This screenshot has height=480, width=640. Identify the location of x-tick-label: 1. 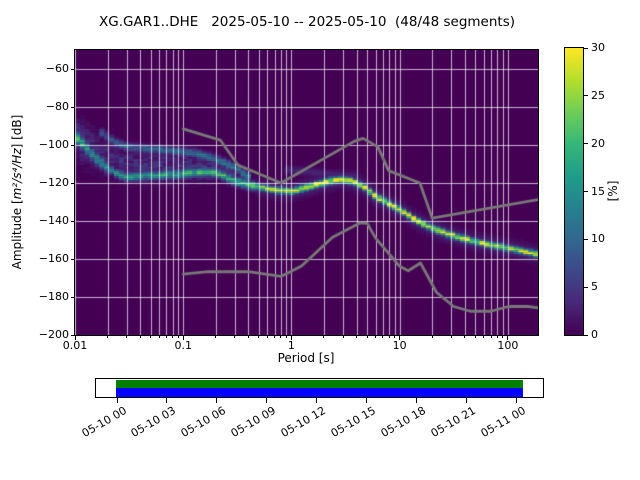
(291, 345).